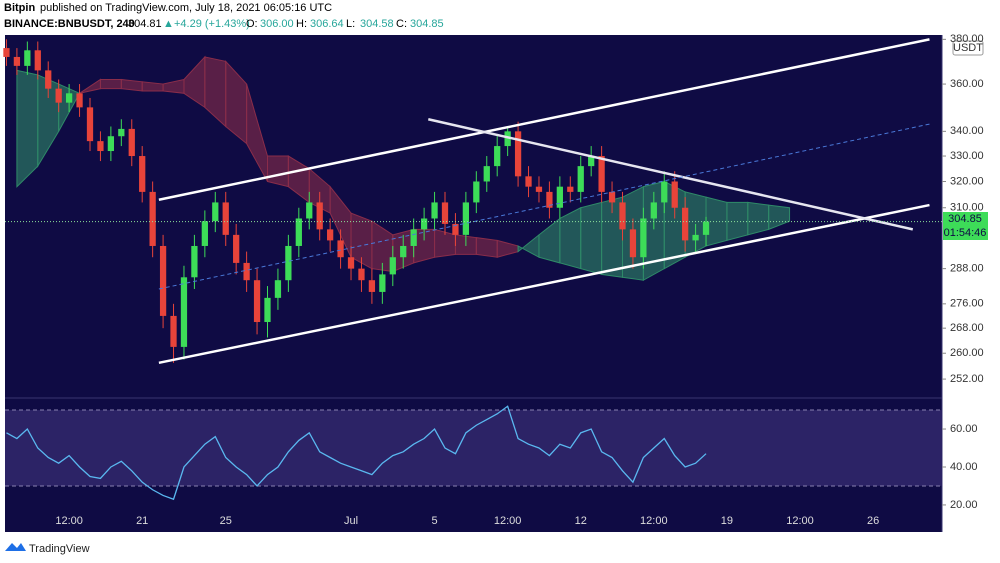 The width and height of the screenshot is (1000, 563). What do you see at coordinates (967, 39) in the screenshot?
I see `y-tick-label: 380.00` at bounding box center [967, 39].